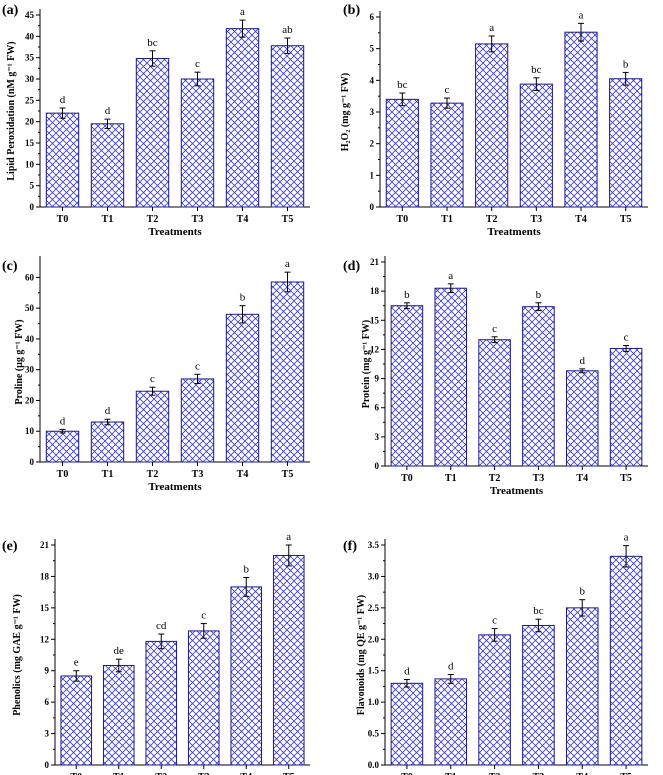 The image size is (663, 775). Describe the element at coordinates (30, 339) in the screenshot. I see `y-tick-label: 40` at that location.